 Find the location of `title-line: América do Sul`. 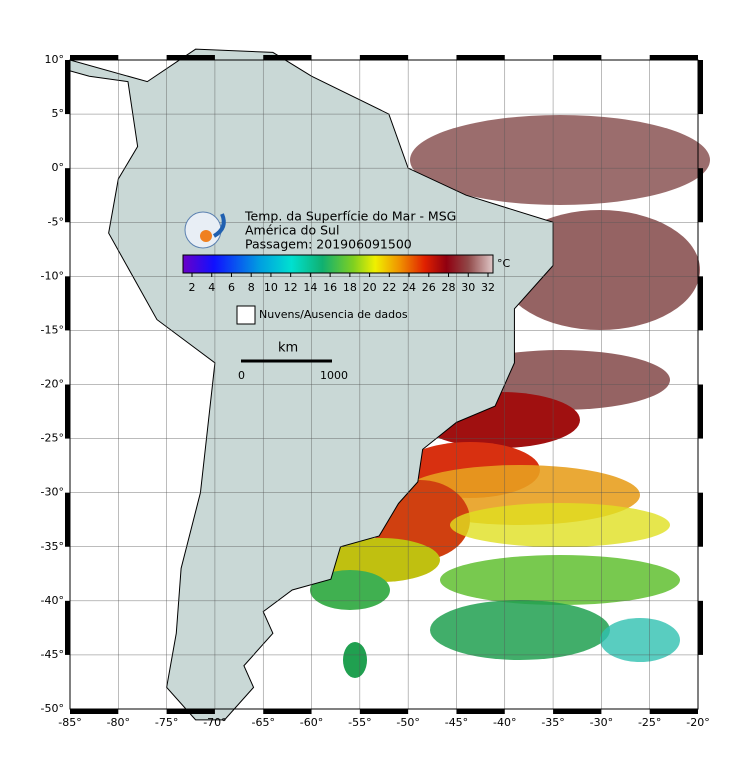

title-line: América do Sul is located at coordinates (292, 230).